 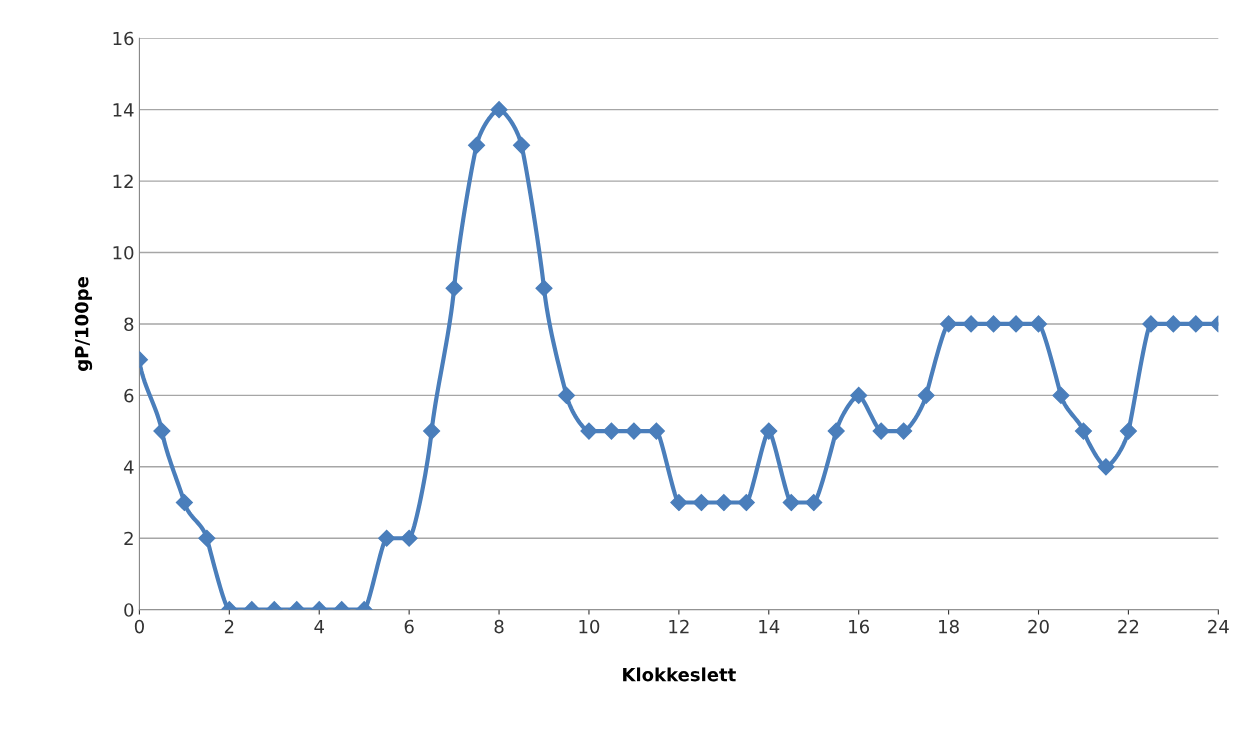 What do you see at coordinates (409, 626) in the screenshot?
I see `x-tick-label: 6` at bounding box center [409, 626].